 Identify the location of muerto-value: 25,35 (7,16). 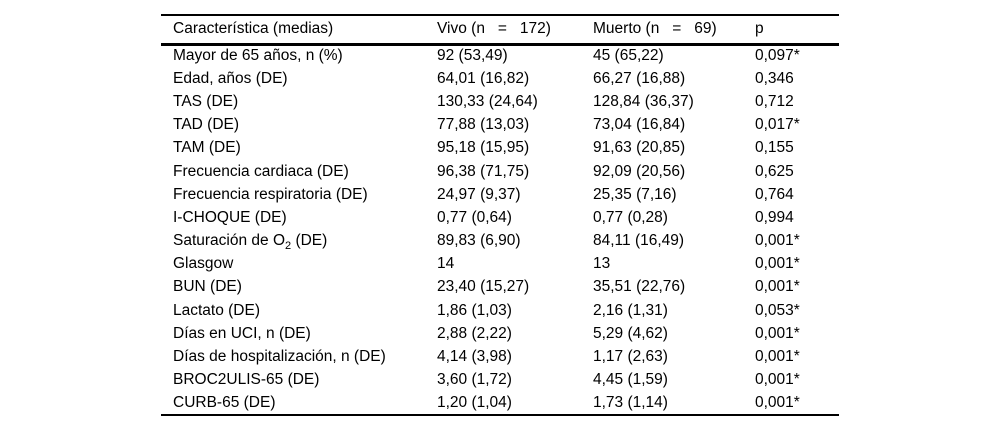
(635, 194).